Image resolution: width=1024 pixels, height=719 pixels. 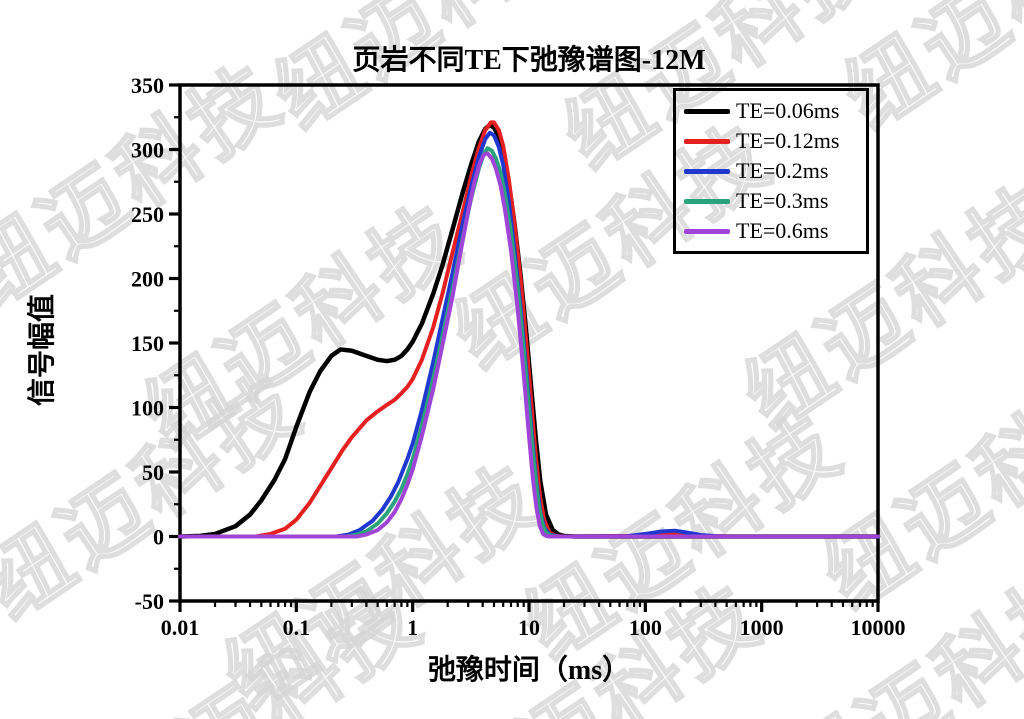 What do you see at coordinates (782, 200) in the screenshot?
I see `legend-label: TE=0.3ms` at bounding box center [782, 200].